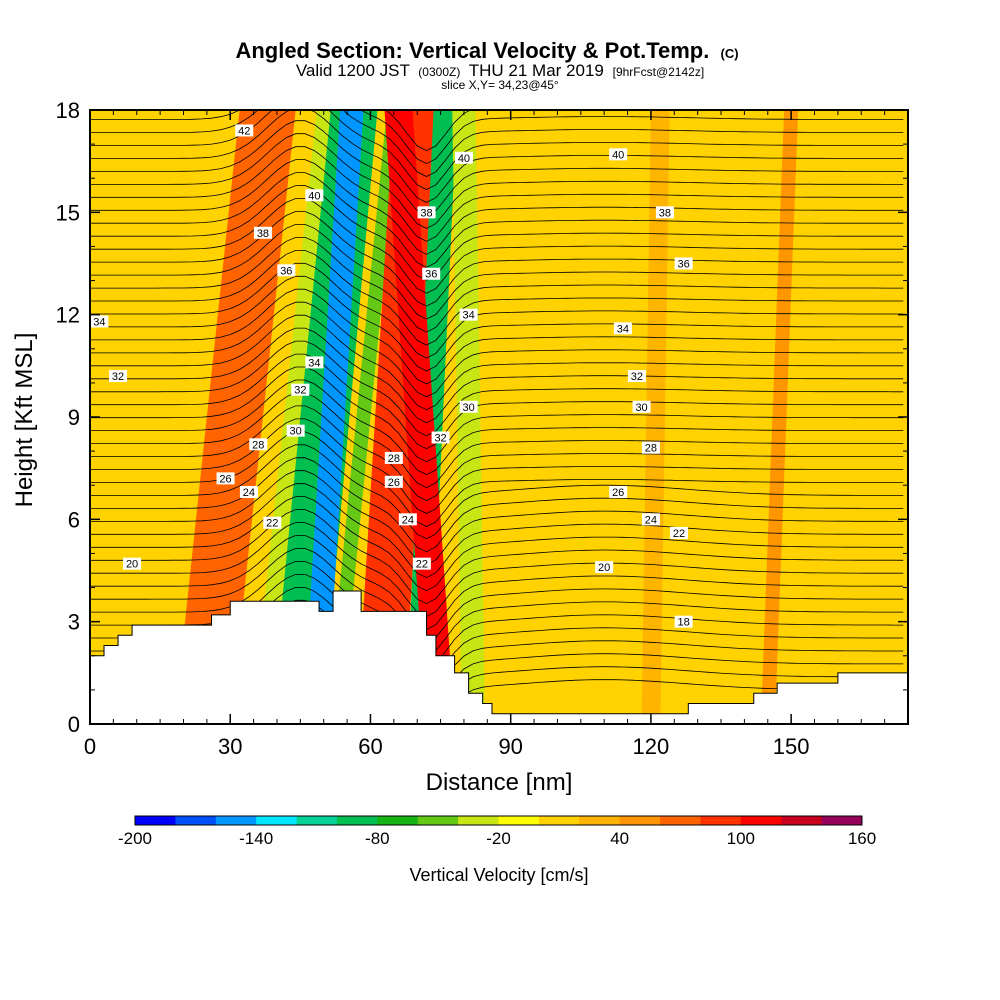 Image resolution: width=1000 pixels, height=1000 pixels. What do you see at coordinates (862, 838) in the screenshot?
I see `colorbar-tick-label-160: 160` at bounding box center [862, 838].